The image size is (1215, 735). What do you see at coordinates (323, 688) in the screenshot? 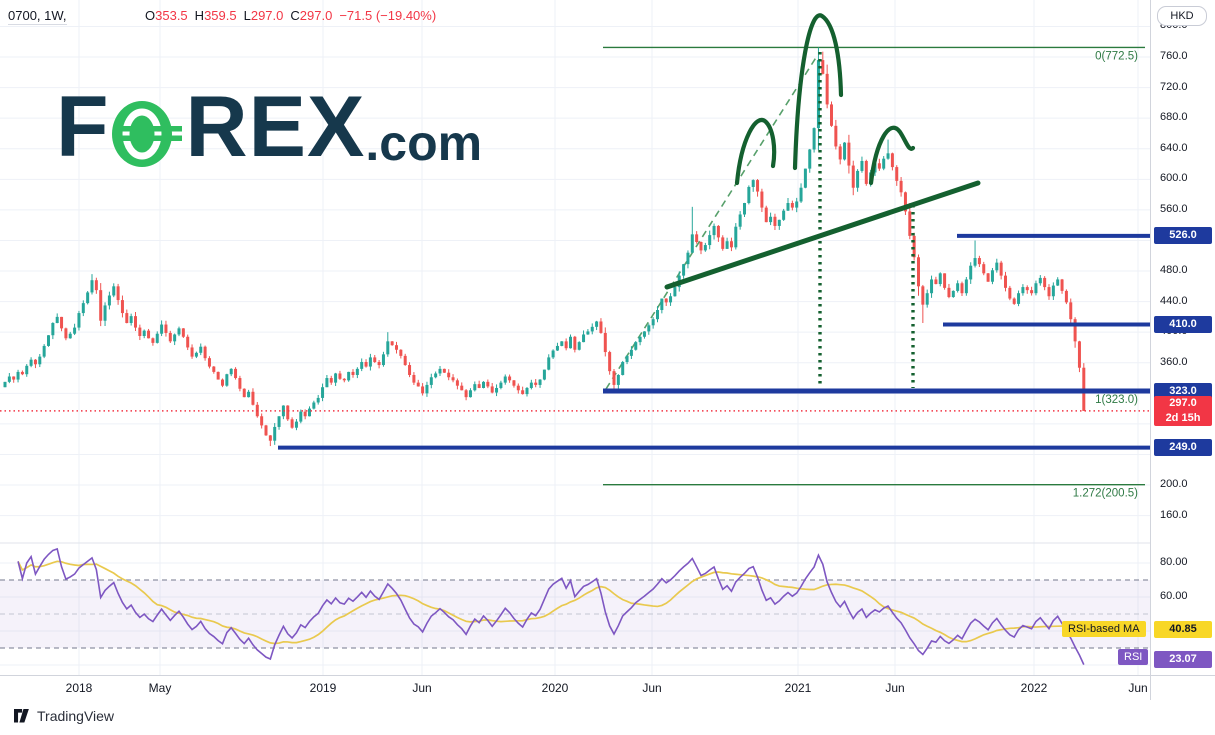
I see `time-axis-label: 2019` at bounding box center [323, 688].